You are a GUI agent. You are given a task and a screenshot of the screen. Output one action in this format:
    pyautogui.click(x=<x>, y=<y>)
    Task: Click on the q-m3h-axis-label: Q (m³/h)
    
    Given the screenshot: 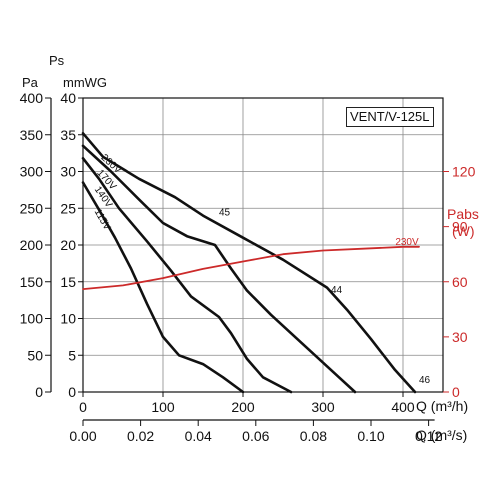 What is the action you would take?
    pyautogui.click(x=442, y=406)
    